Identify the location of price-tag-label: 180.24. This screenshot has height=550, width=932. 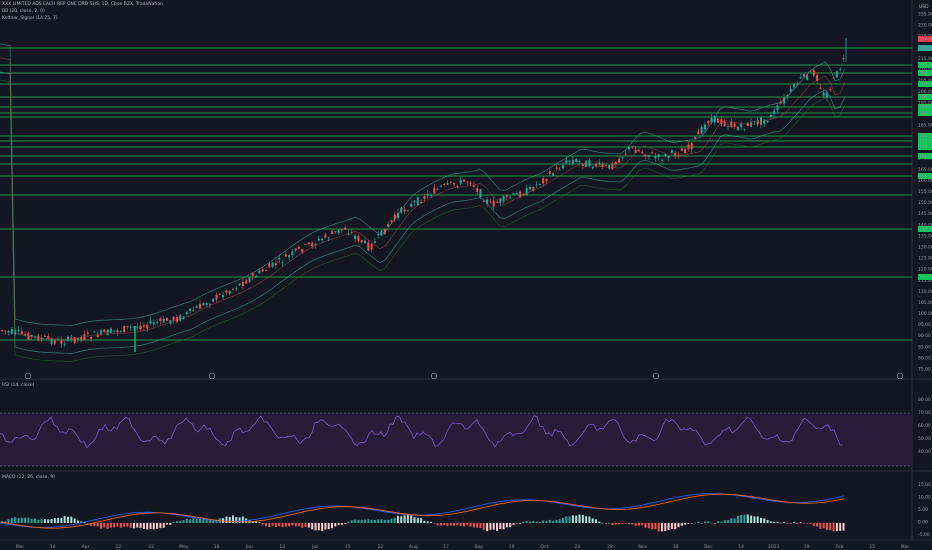
(925, 137).